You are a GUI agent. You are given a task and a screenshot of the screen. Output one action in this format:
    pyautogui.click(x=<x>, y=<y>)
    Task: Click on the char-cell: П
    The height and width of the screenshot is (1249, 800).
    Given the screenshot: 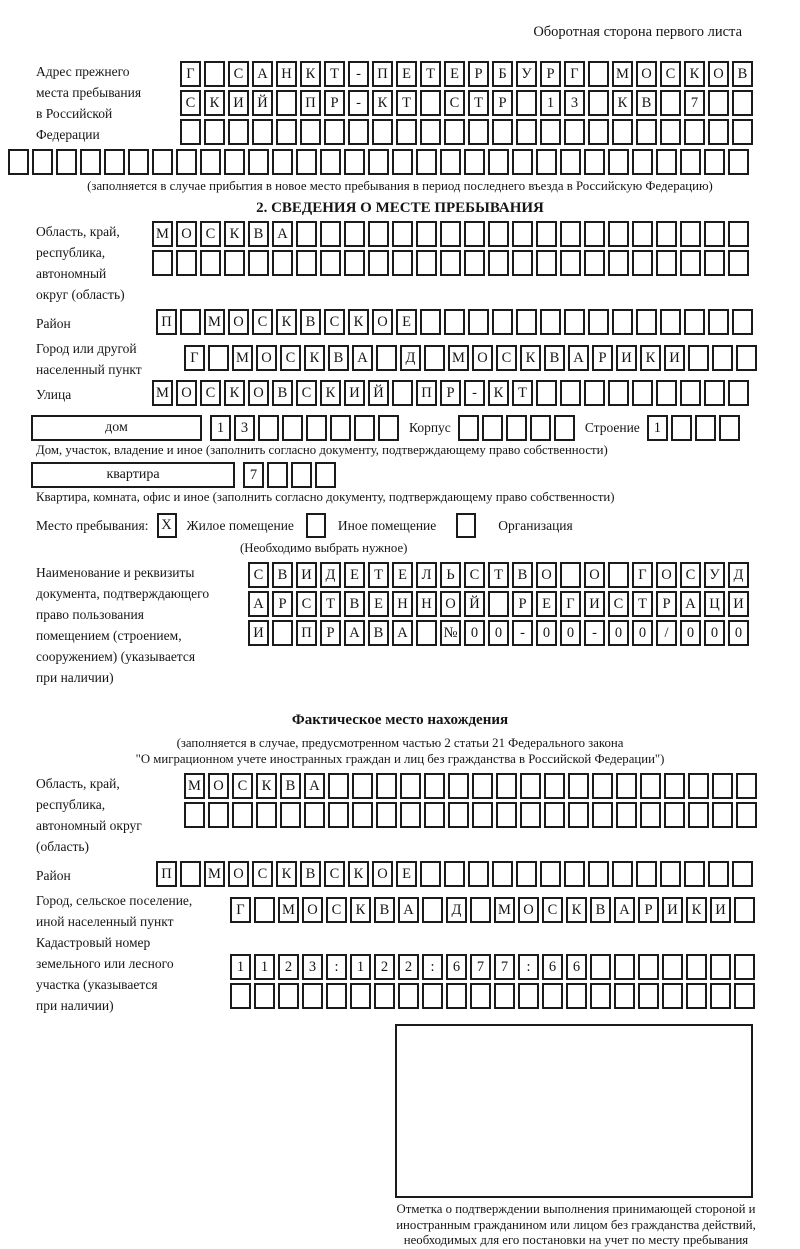 What is the action you would take?
    pyautogui.click(x=306, y=633)
    